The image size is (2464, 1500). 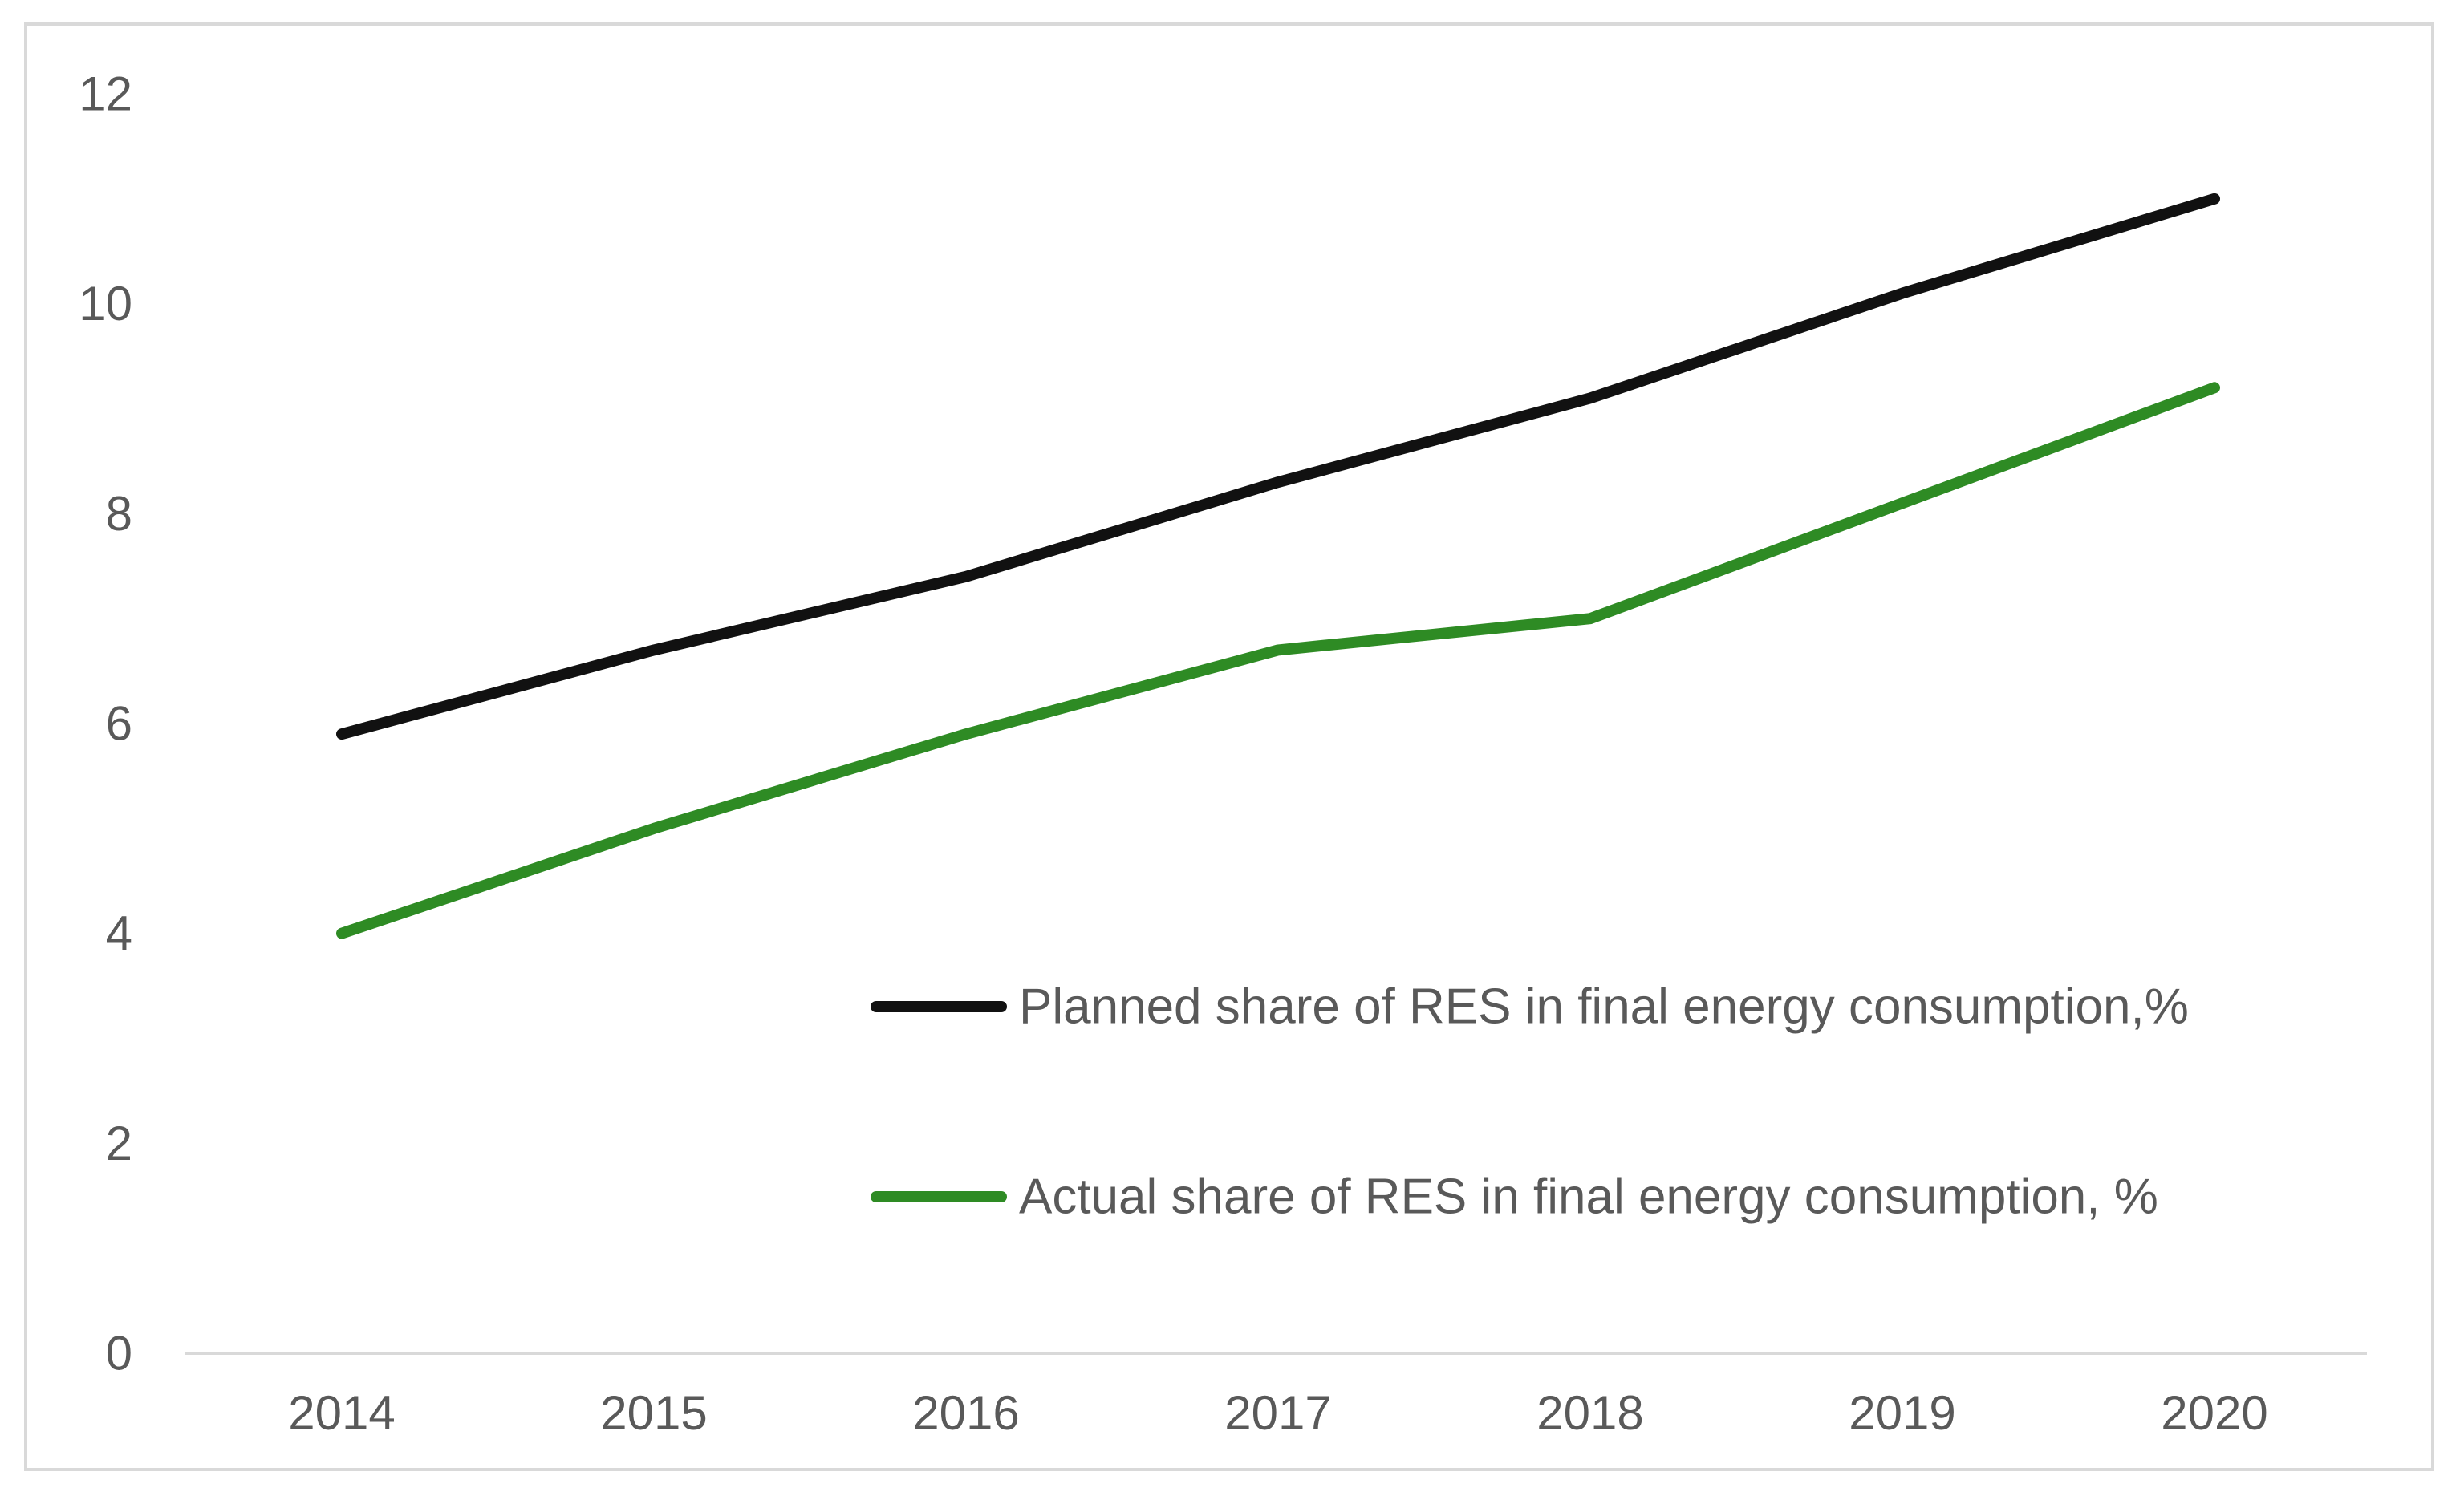 I want to click on x-tick-label-2015: 2015, so click(x=653, y=1413).